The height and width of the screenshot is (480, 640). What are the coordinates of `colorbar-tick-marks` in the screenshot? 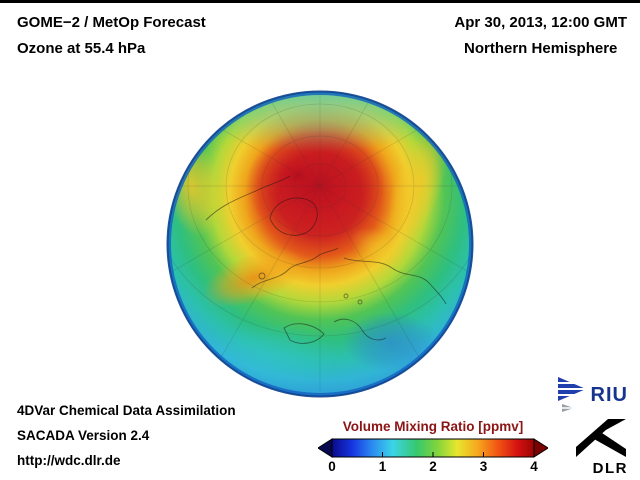 It's located at (433, 454).